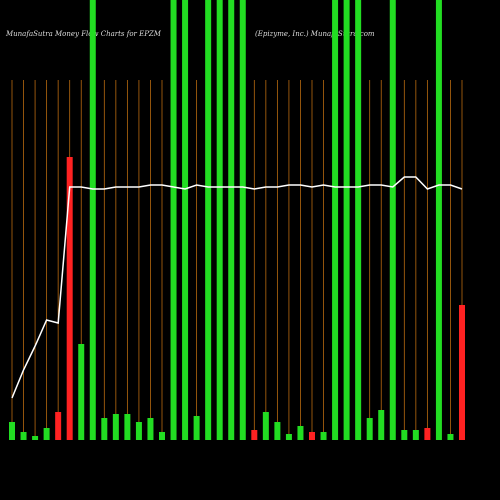  What do you see at coordinates (315, 34) in the screenshot?
I see `chart-subtitle: (Epizyme, Inc.) MunafaSutra.com` at bounding box center [315, 34].